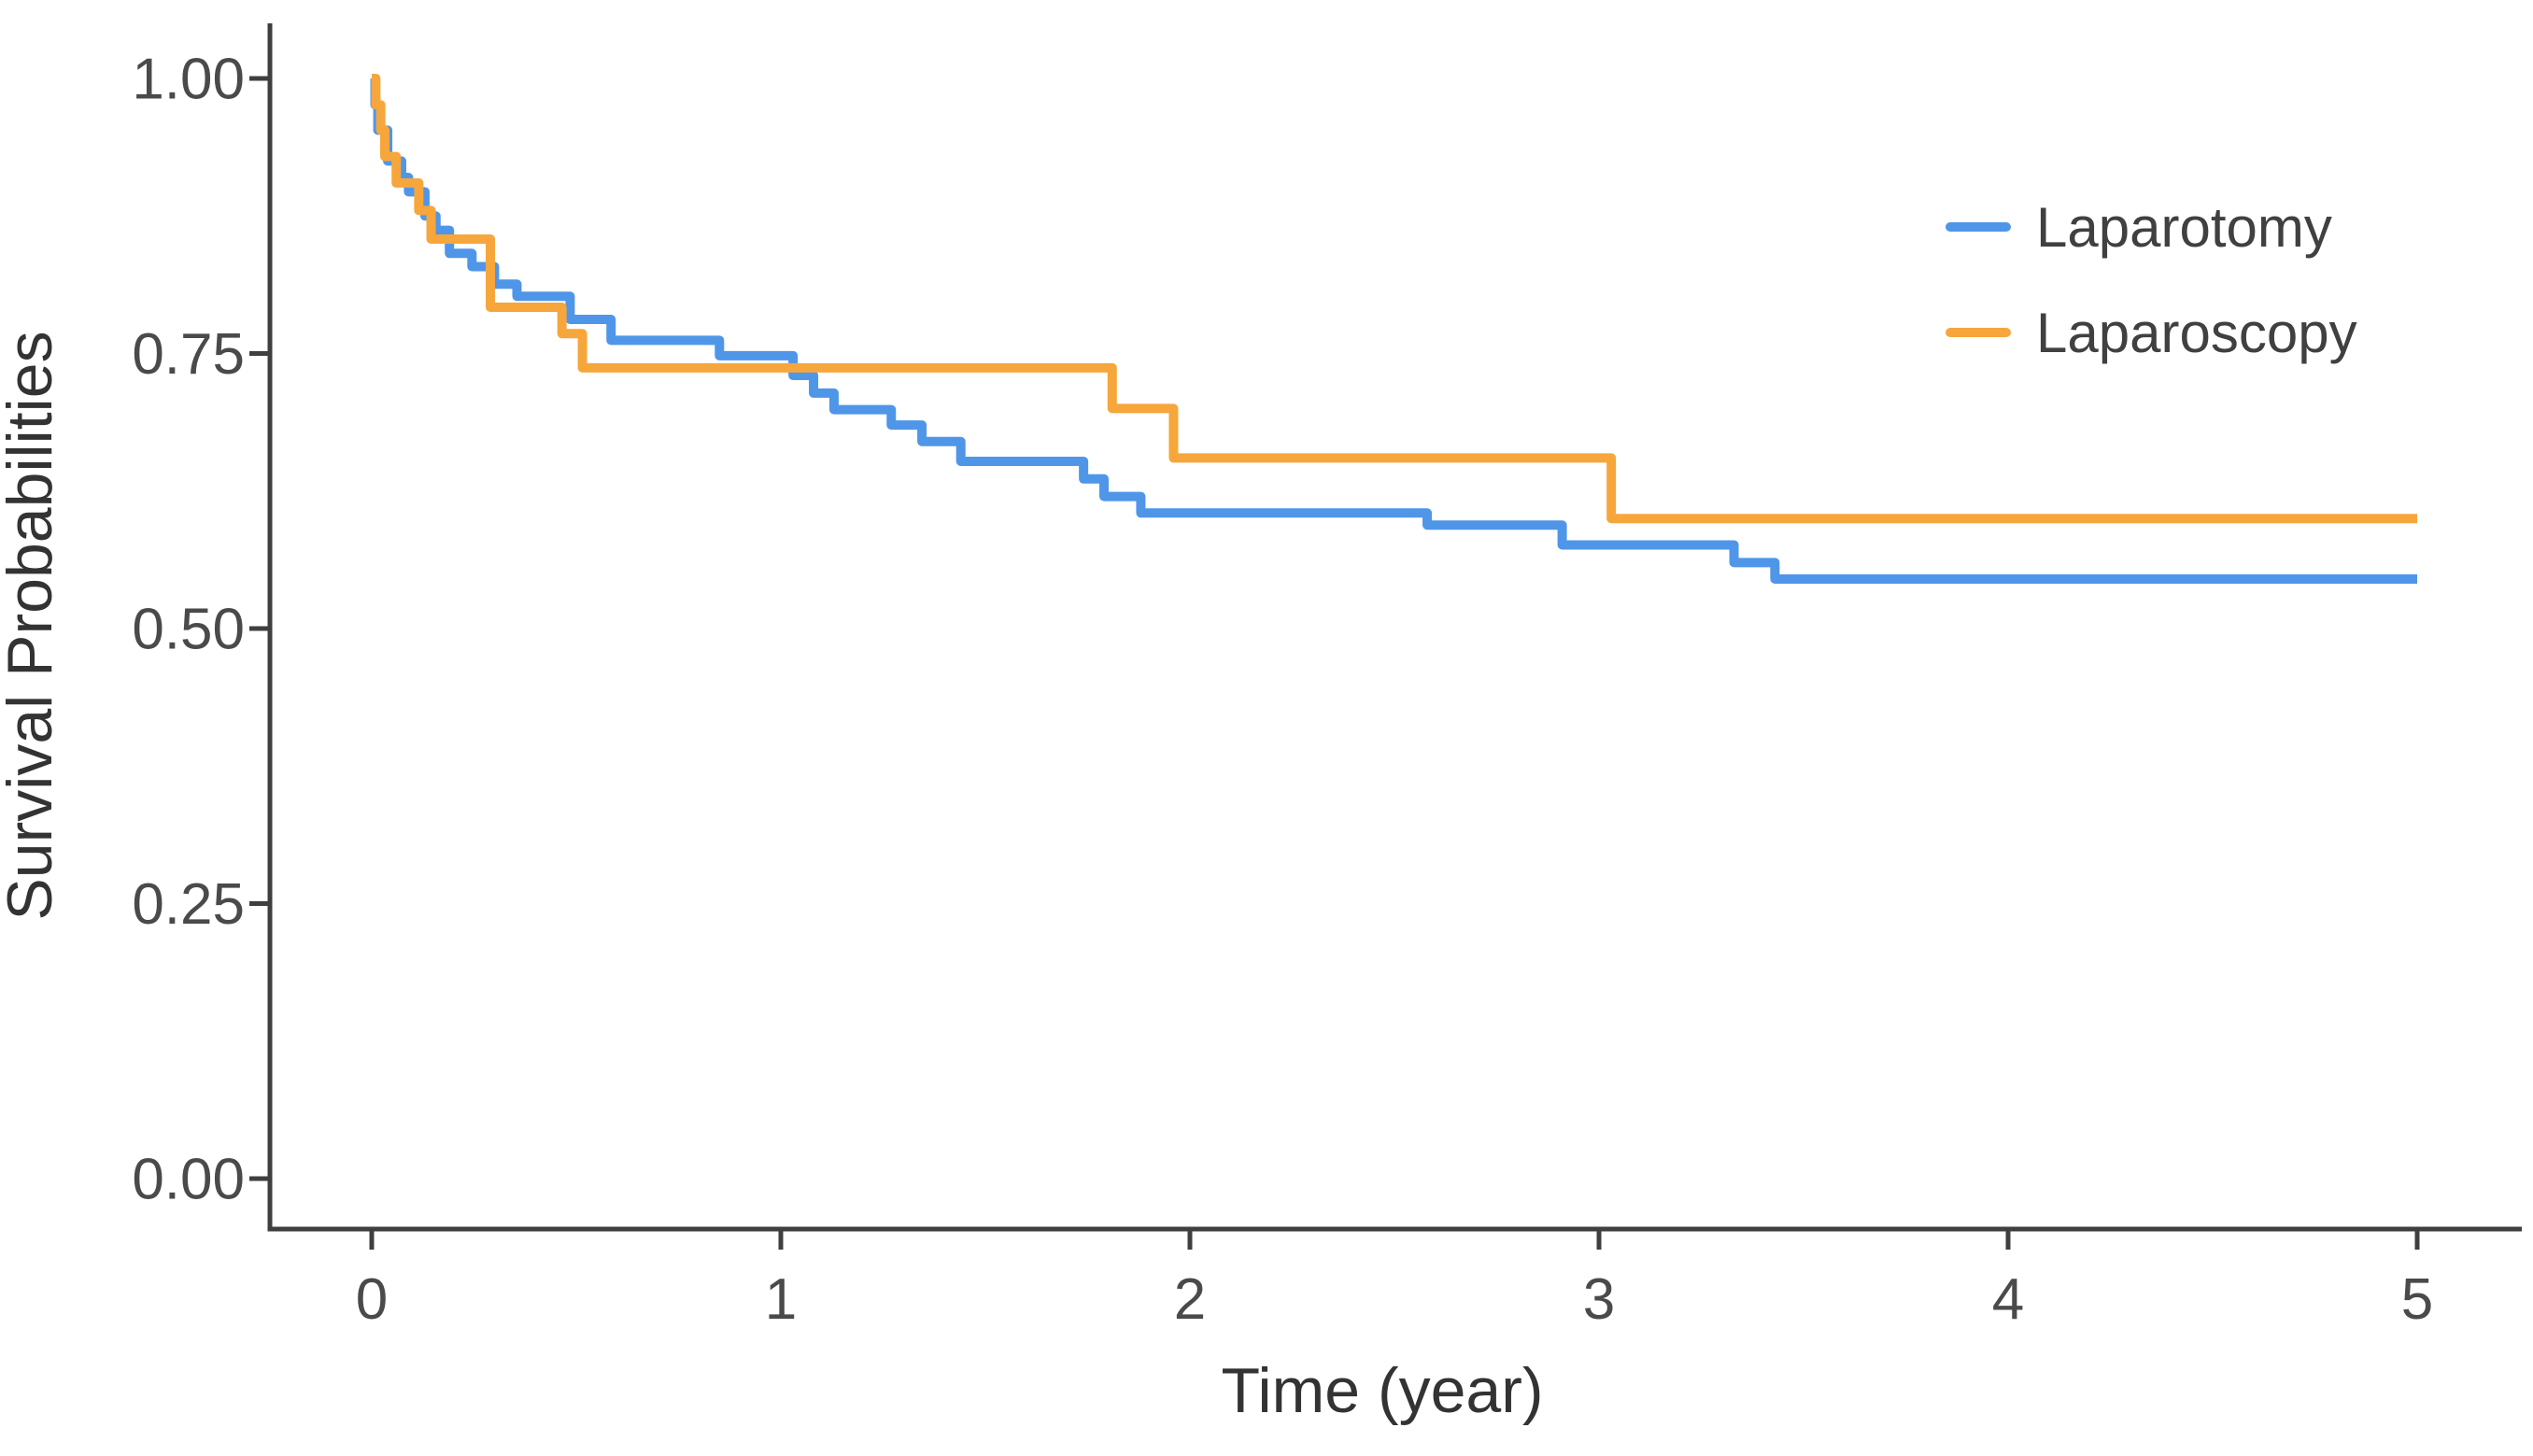  Describe the element at coordinates (188, 80) in the screenshot. I see `y-axis-tick-label: 1.00` at that location.